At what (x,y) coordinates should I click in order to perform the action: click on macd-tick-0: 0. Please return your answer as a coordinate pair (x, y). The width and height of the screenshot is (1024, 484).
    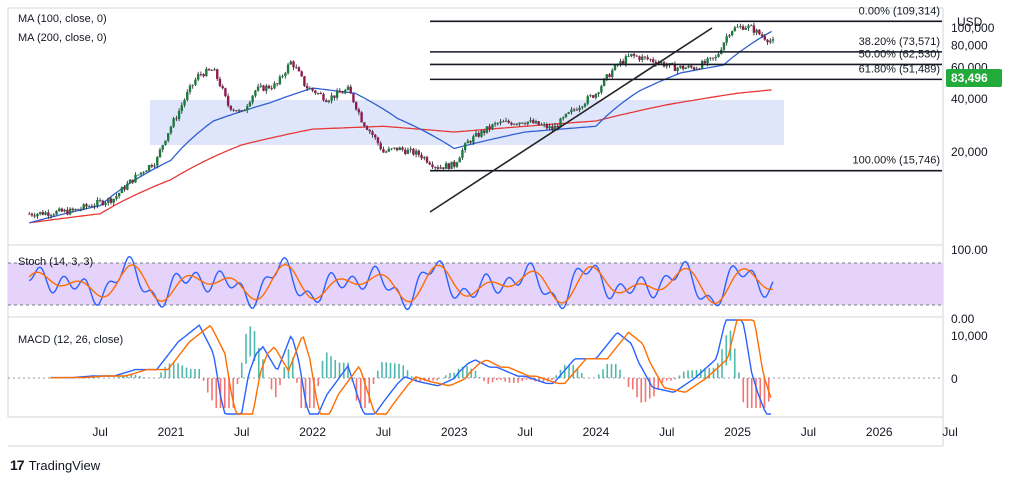
    Looking at the image, I should click on (954, 379).